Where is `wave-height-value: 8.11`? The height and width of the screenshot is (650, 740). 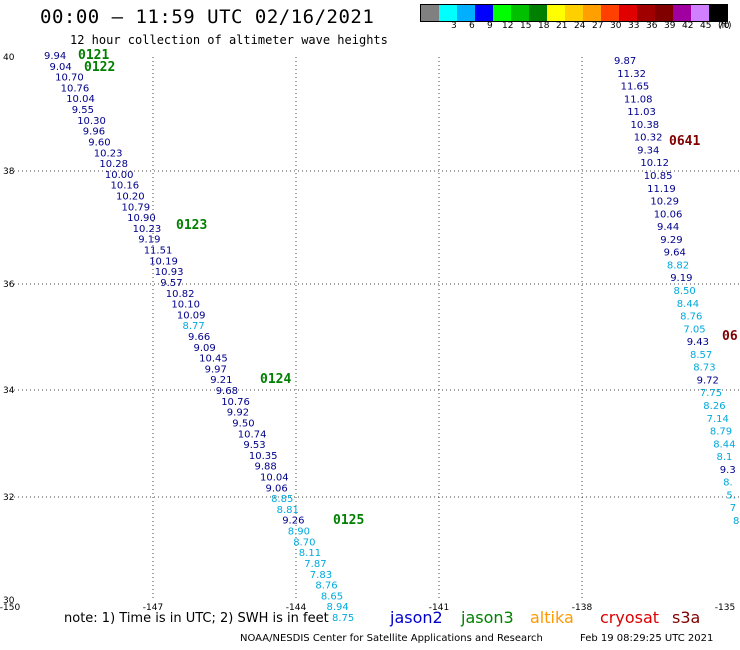
wave-height-value: 8.11 is located at coordinates (310, 553).